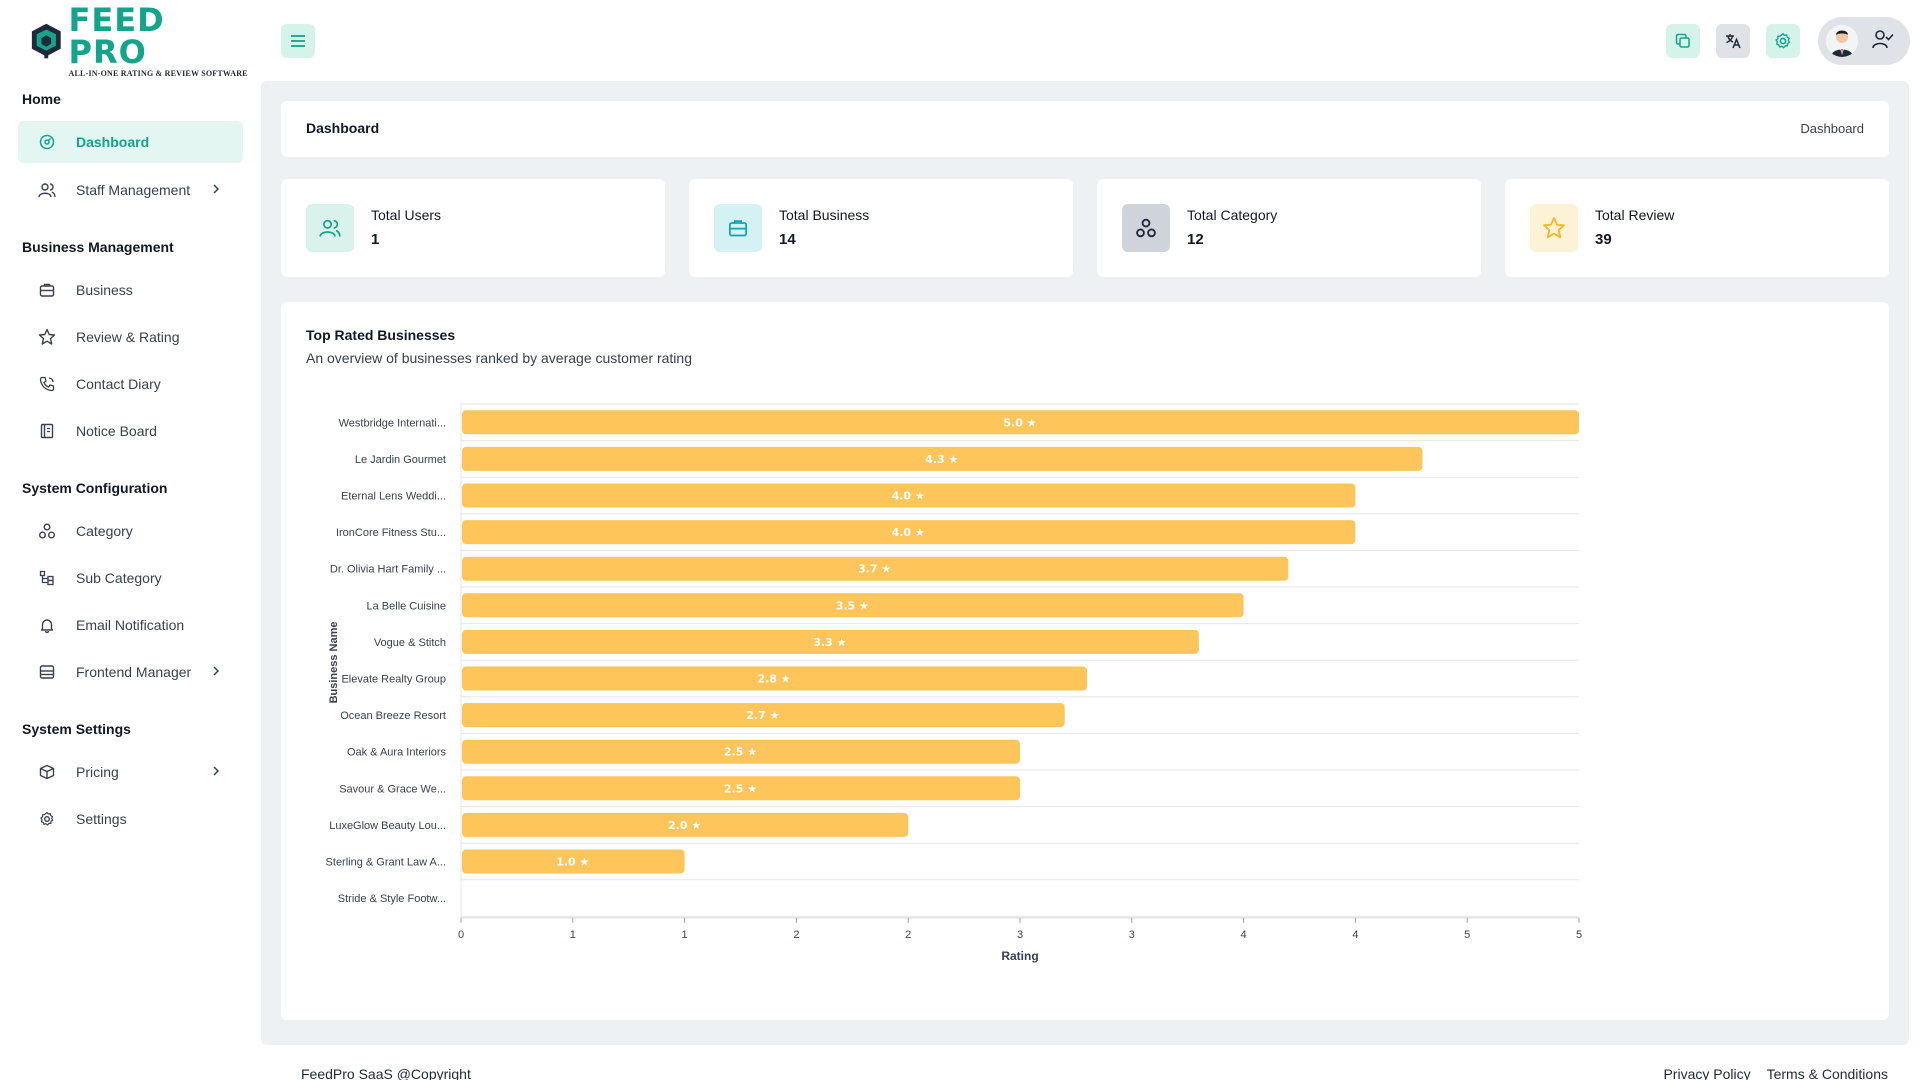  I want to click on sidebar-item-contact-diary: Contact Diary, so click(130, 384).